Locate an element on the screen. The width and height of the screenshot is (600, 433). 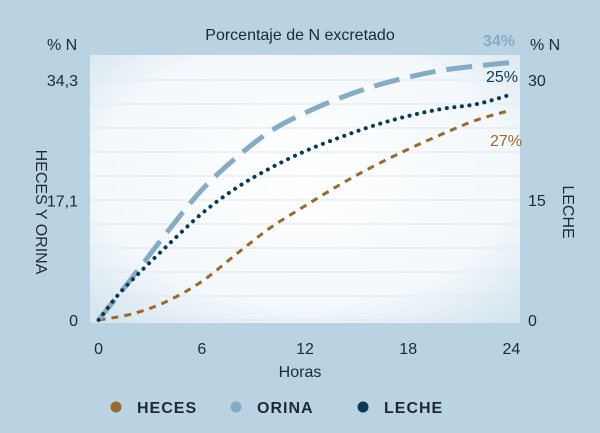
left-tick-label: 17,1 is located at coordinates (62, 201).